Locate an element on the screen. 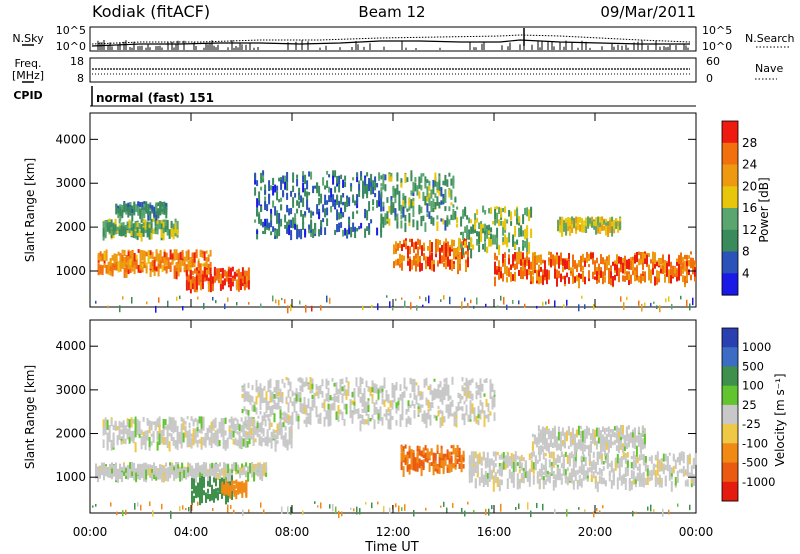  velocity-band is located at coordinates (582, 472).